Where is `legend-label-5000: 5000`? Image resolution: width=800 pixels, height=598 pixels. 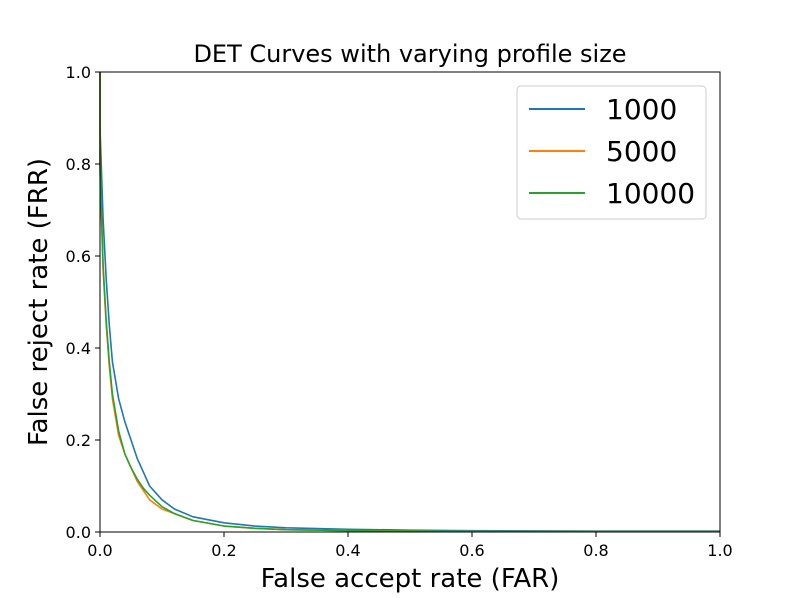 legend-label-5000: 5000 is located at coordinates (641, 151).